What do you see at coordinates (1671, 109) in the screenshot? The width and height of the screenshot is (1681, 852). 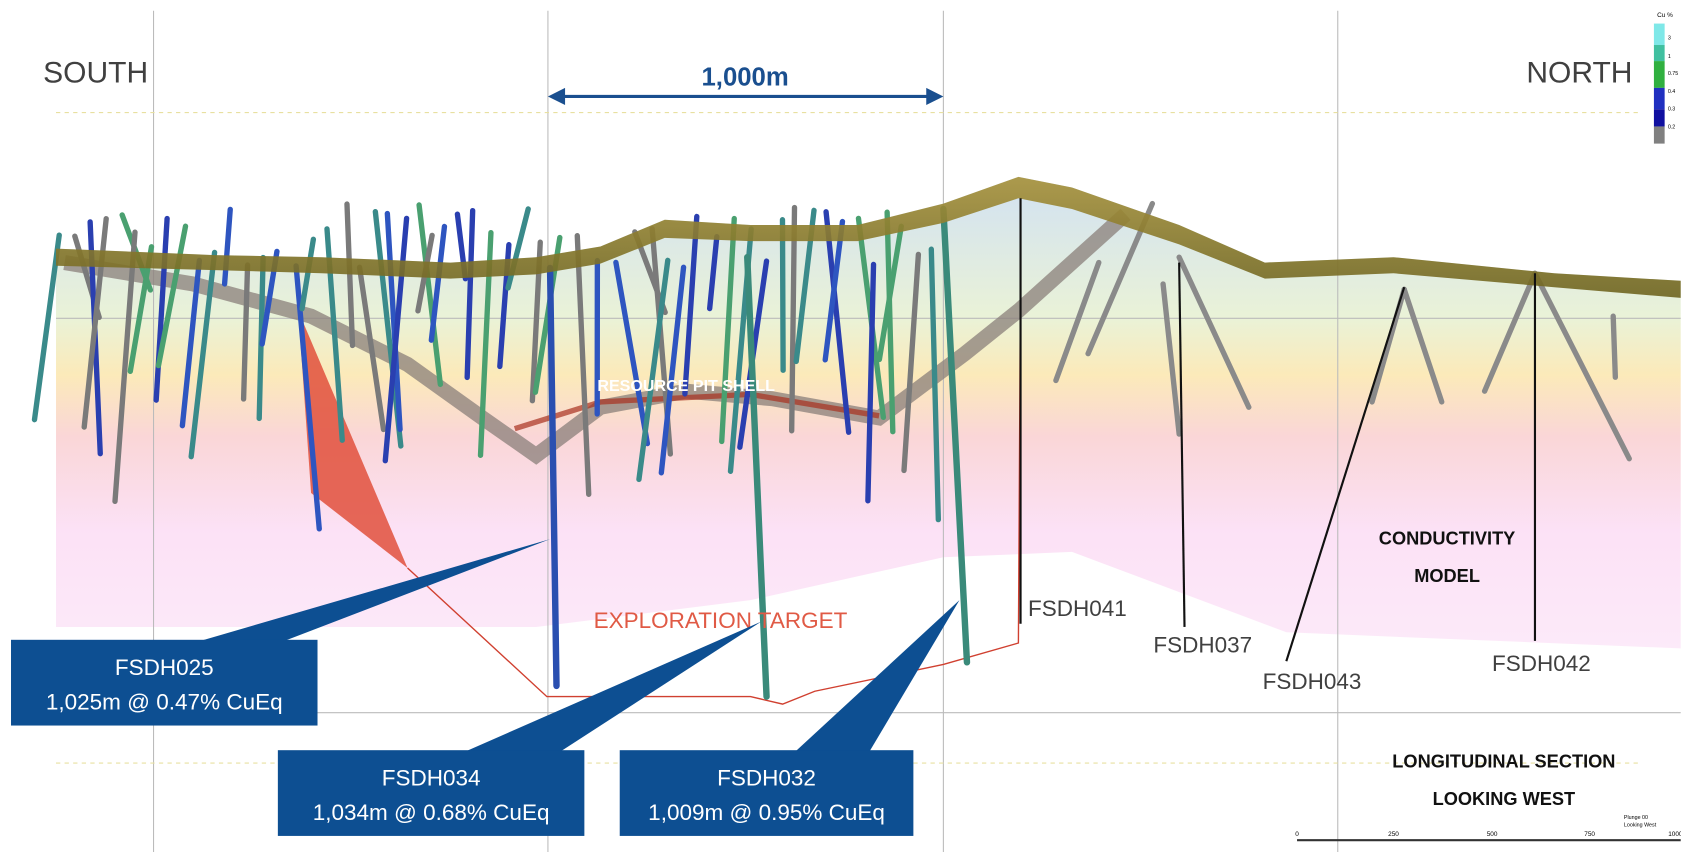 I see `legend-tick: 0.3` at bounding box center [1671, 109].